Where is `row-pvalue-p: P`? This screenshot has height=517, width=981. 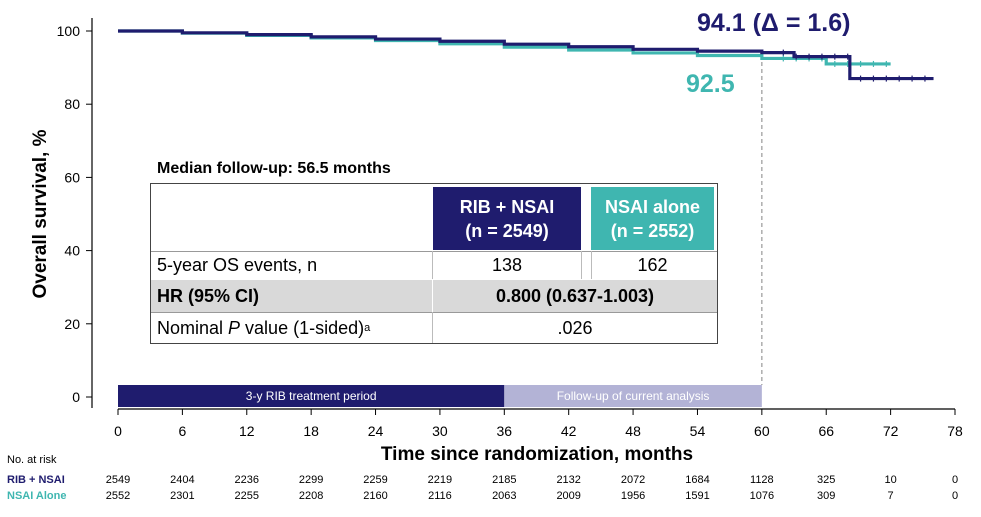 row-pvalue-p: P is located at coordinates (234, 327).